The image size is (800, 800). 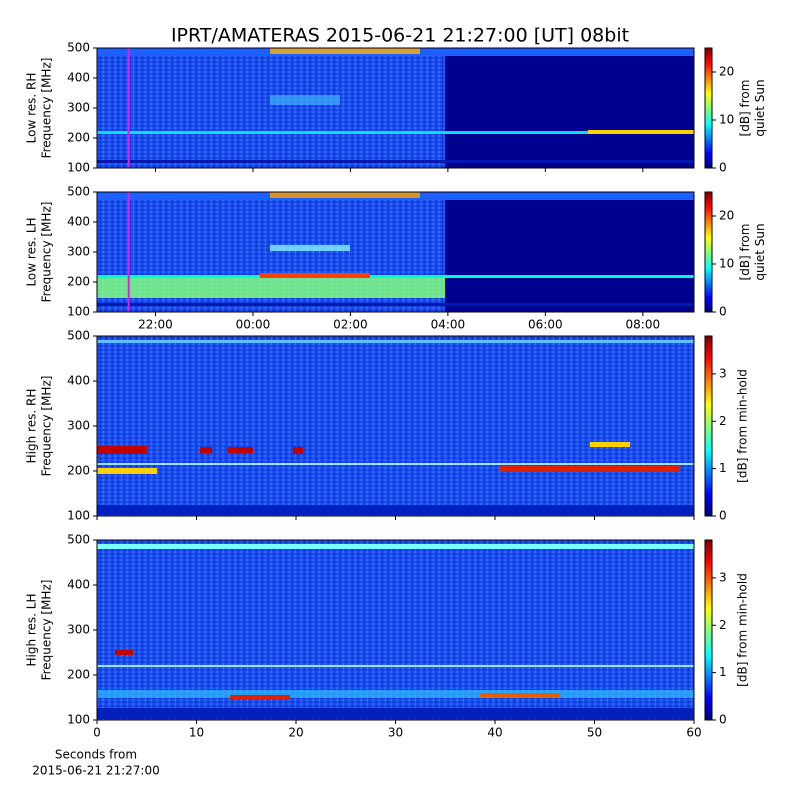 What do you see at coordinates (32, 108) in the screenshot?
I see `y-axis-label: Low res. RH` at bounding box center [32, 108].